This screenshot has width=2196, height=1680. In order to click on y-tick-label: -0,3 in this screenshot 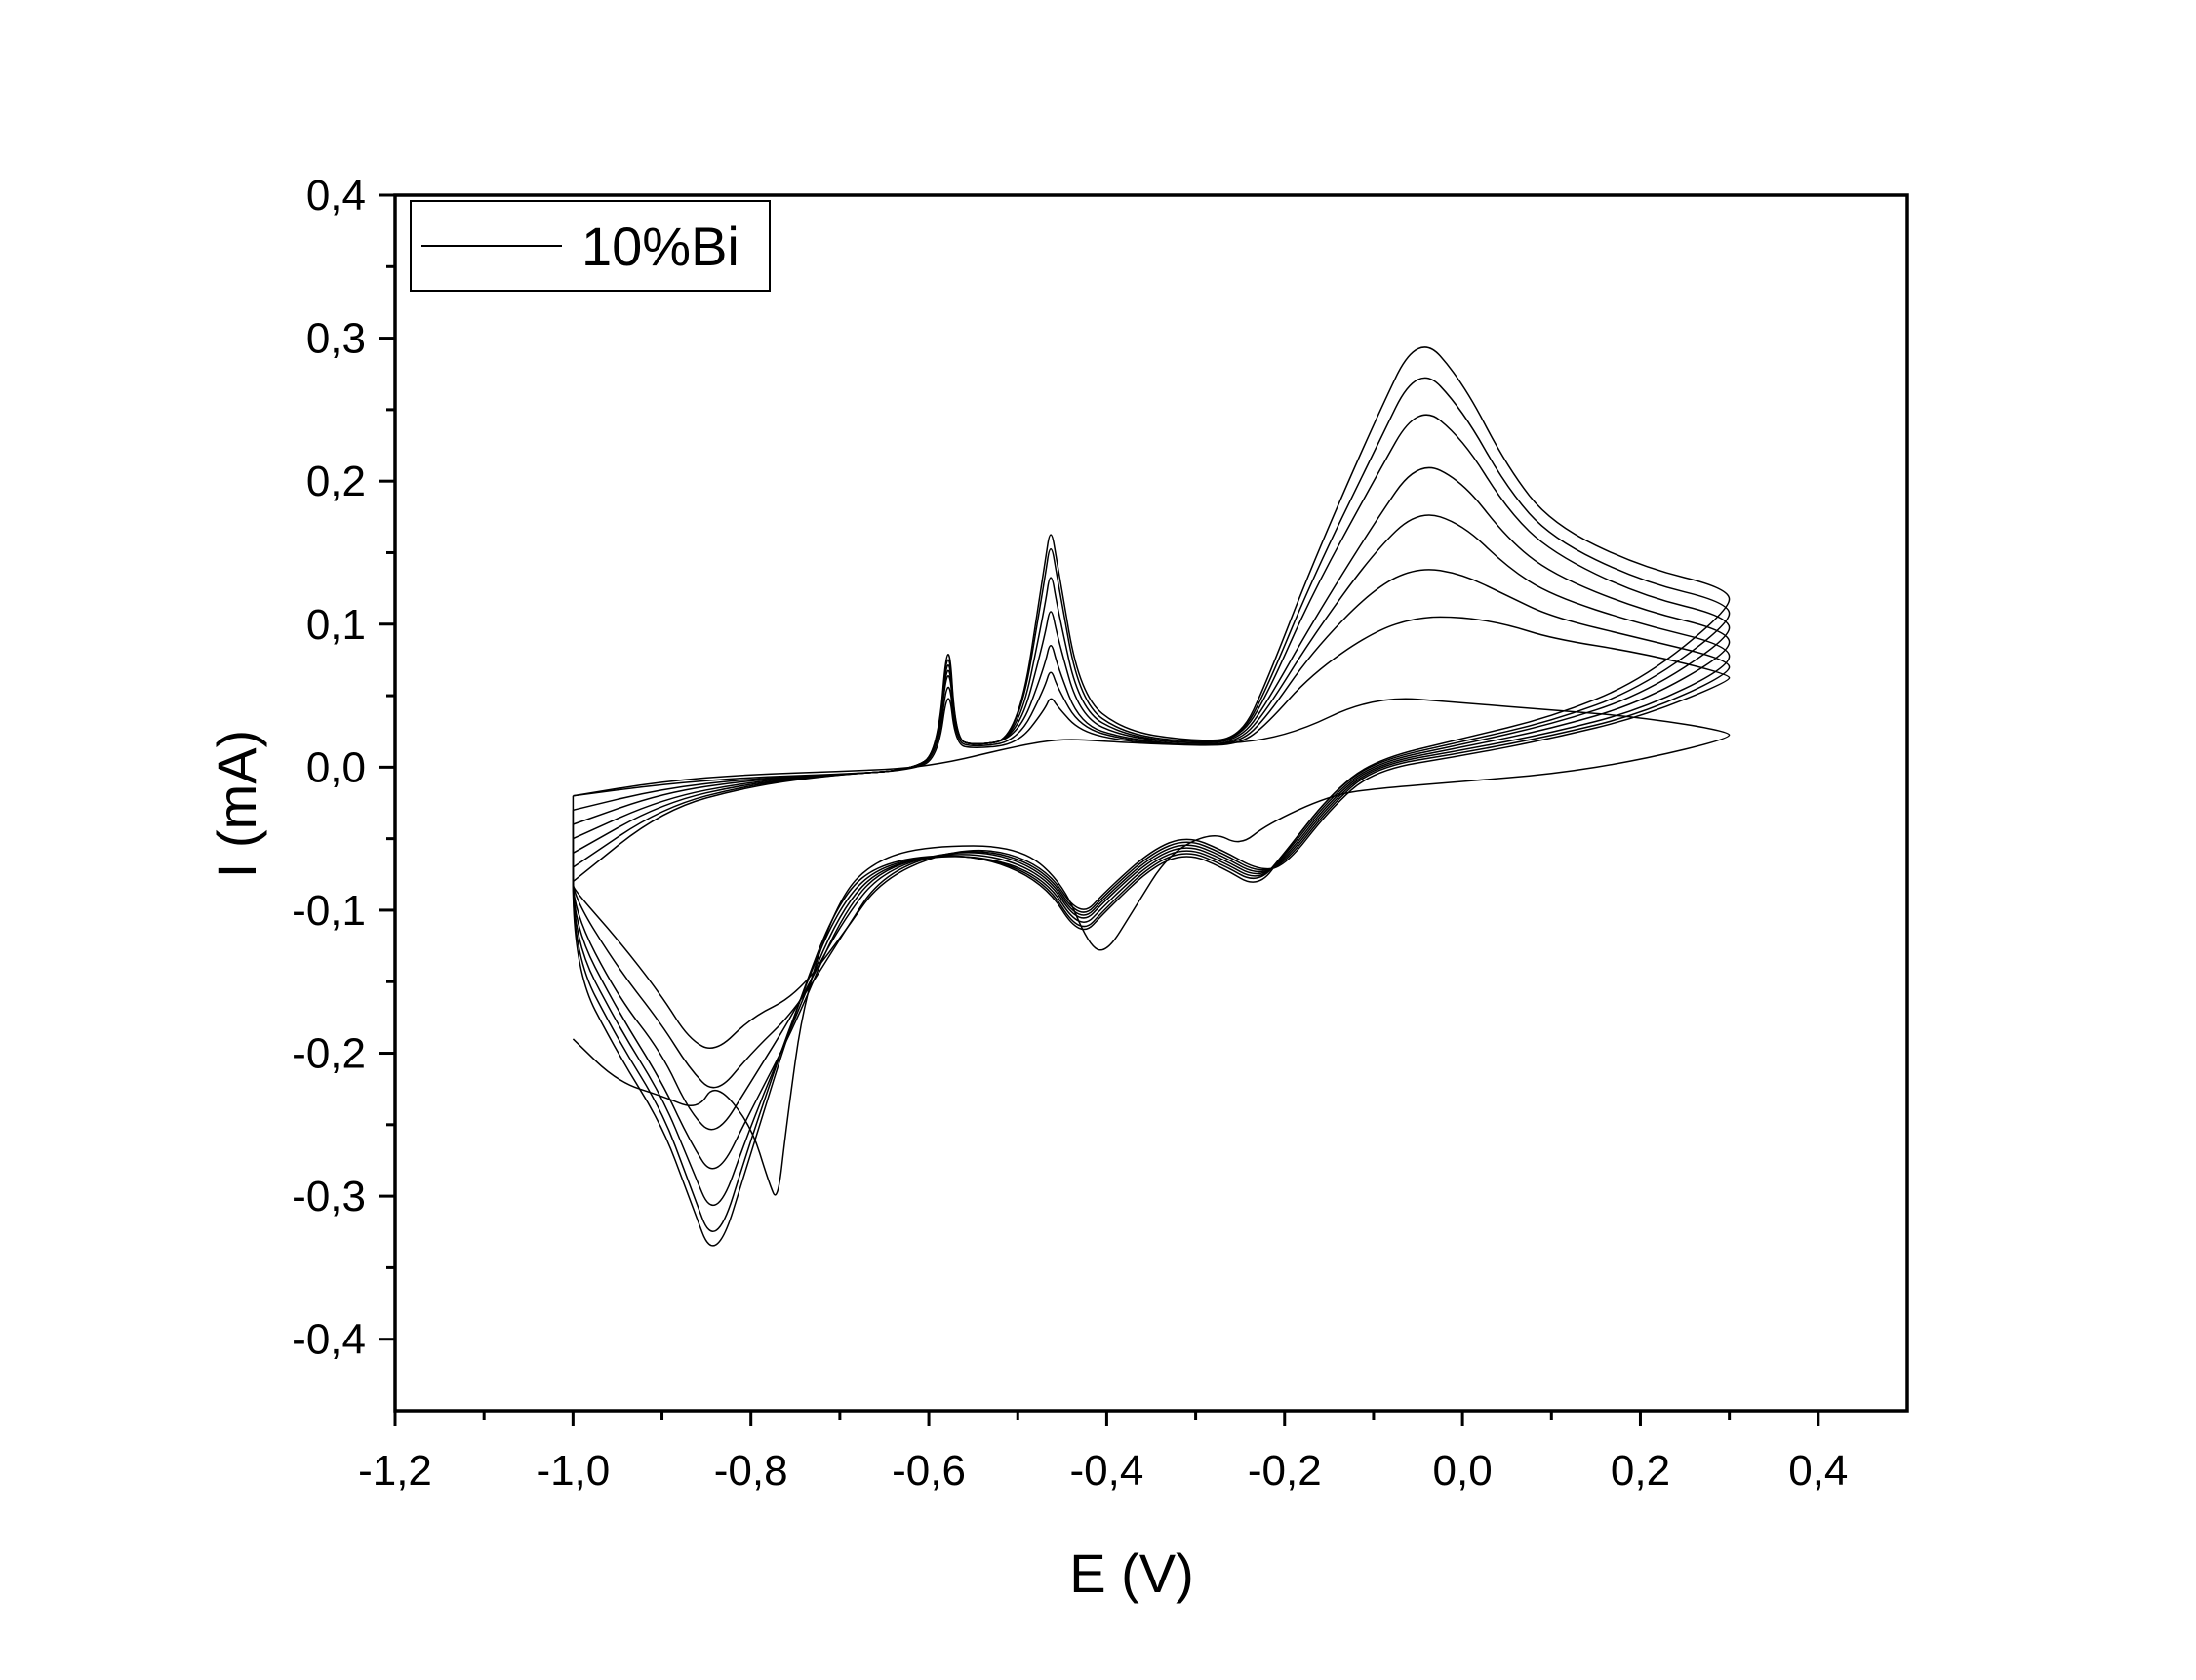, I will do `click(329, 1196)`.